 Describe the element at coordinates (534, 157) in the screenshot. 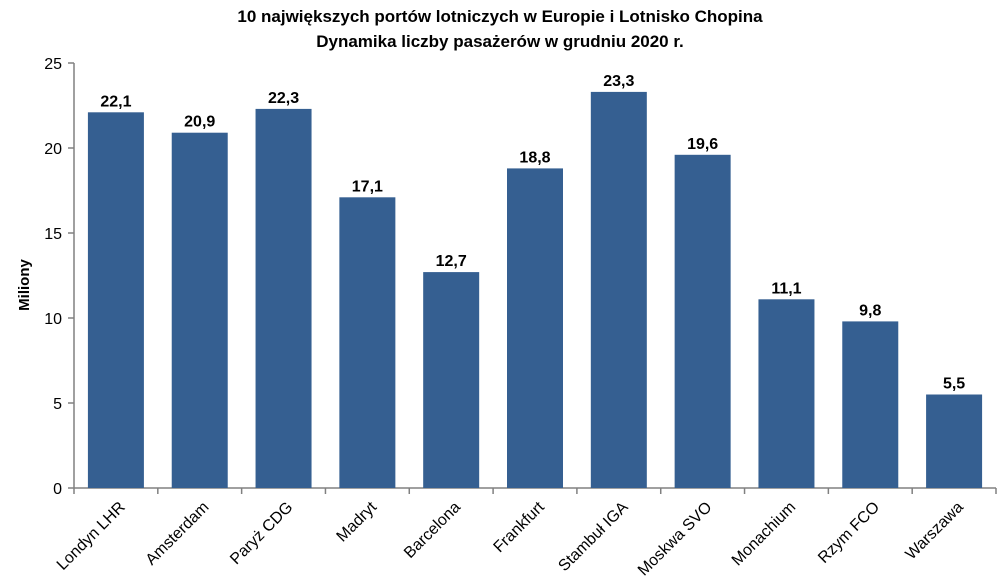

I see `data-label: 18,8` at that location.